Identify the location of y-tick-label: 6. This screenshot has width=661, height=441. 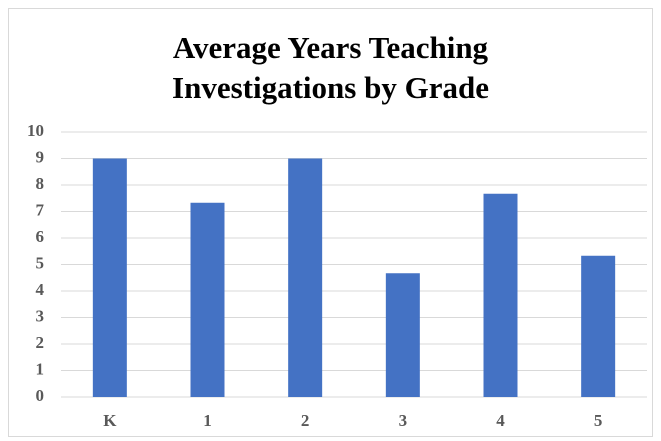
(40, 236).